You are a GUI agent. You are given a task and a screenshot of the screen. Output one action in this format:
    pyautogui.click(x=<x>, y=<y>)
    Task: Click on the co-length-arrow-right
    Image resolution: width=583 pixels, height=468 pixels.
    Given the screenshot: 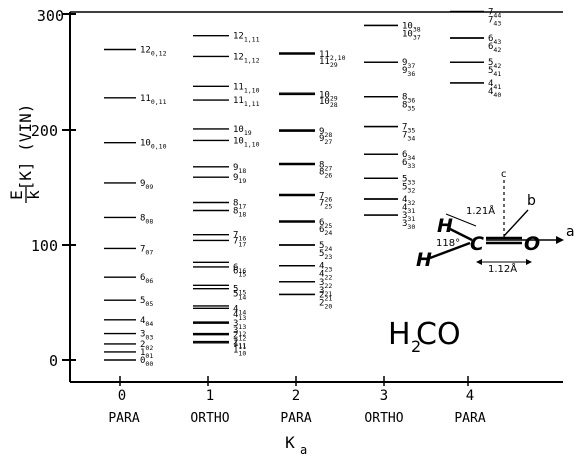 What is the action you would take?
    pyautogui.click(x=529, y=262)
    